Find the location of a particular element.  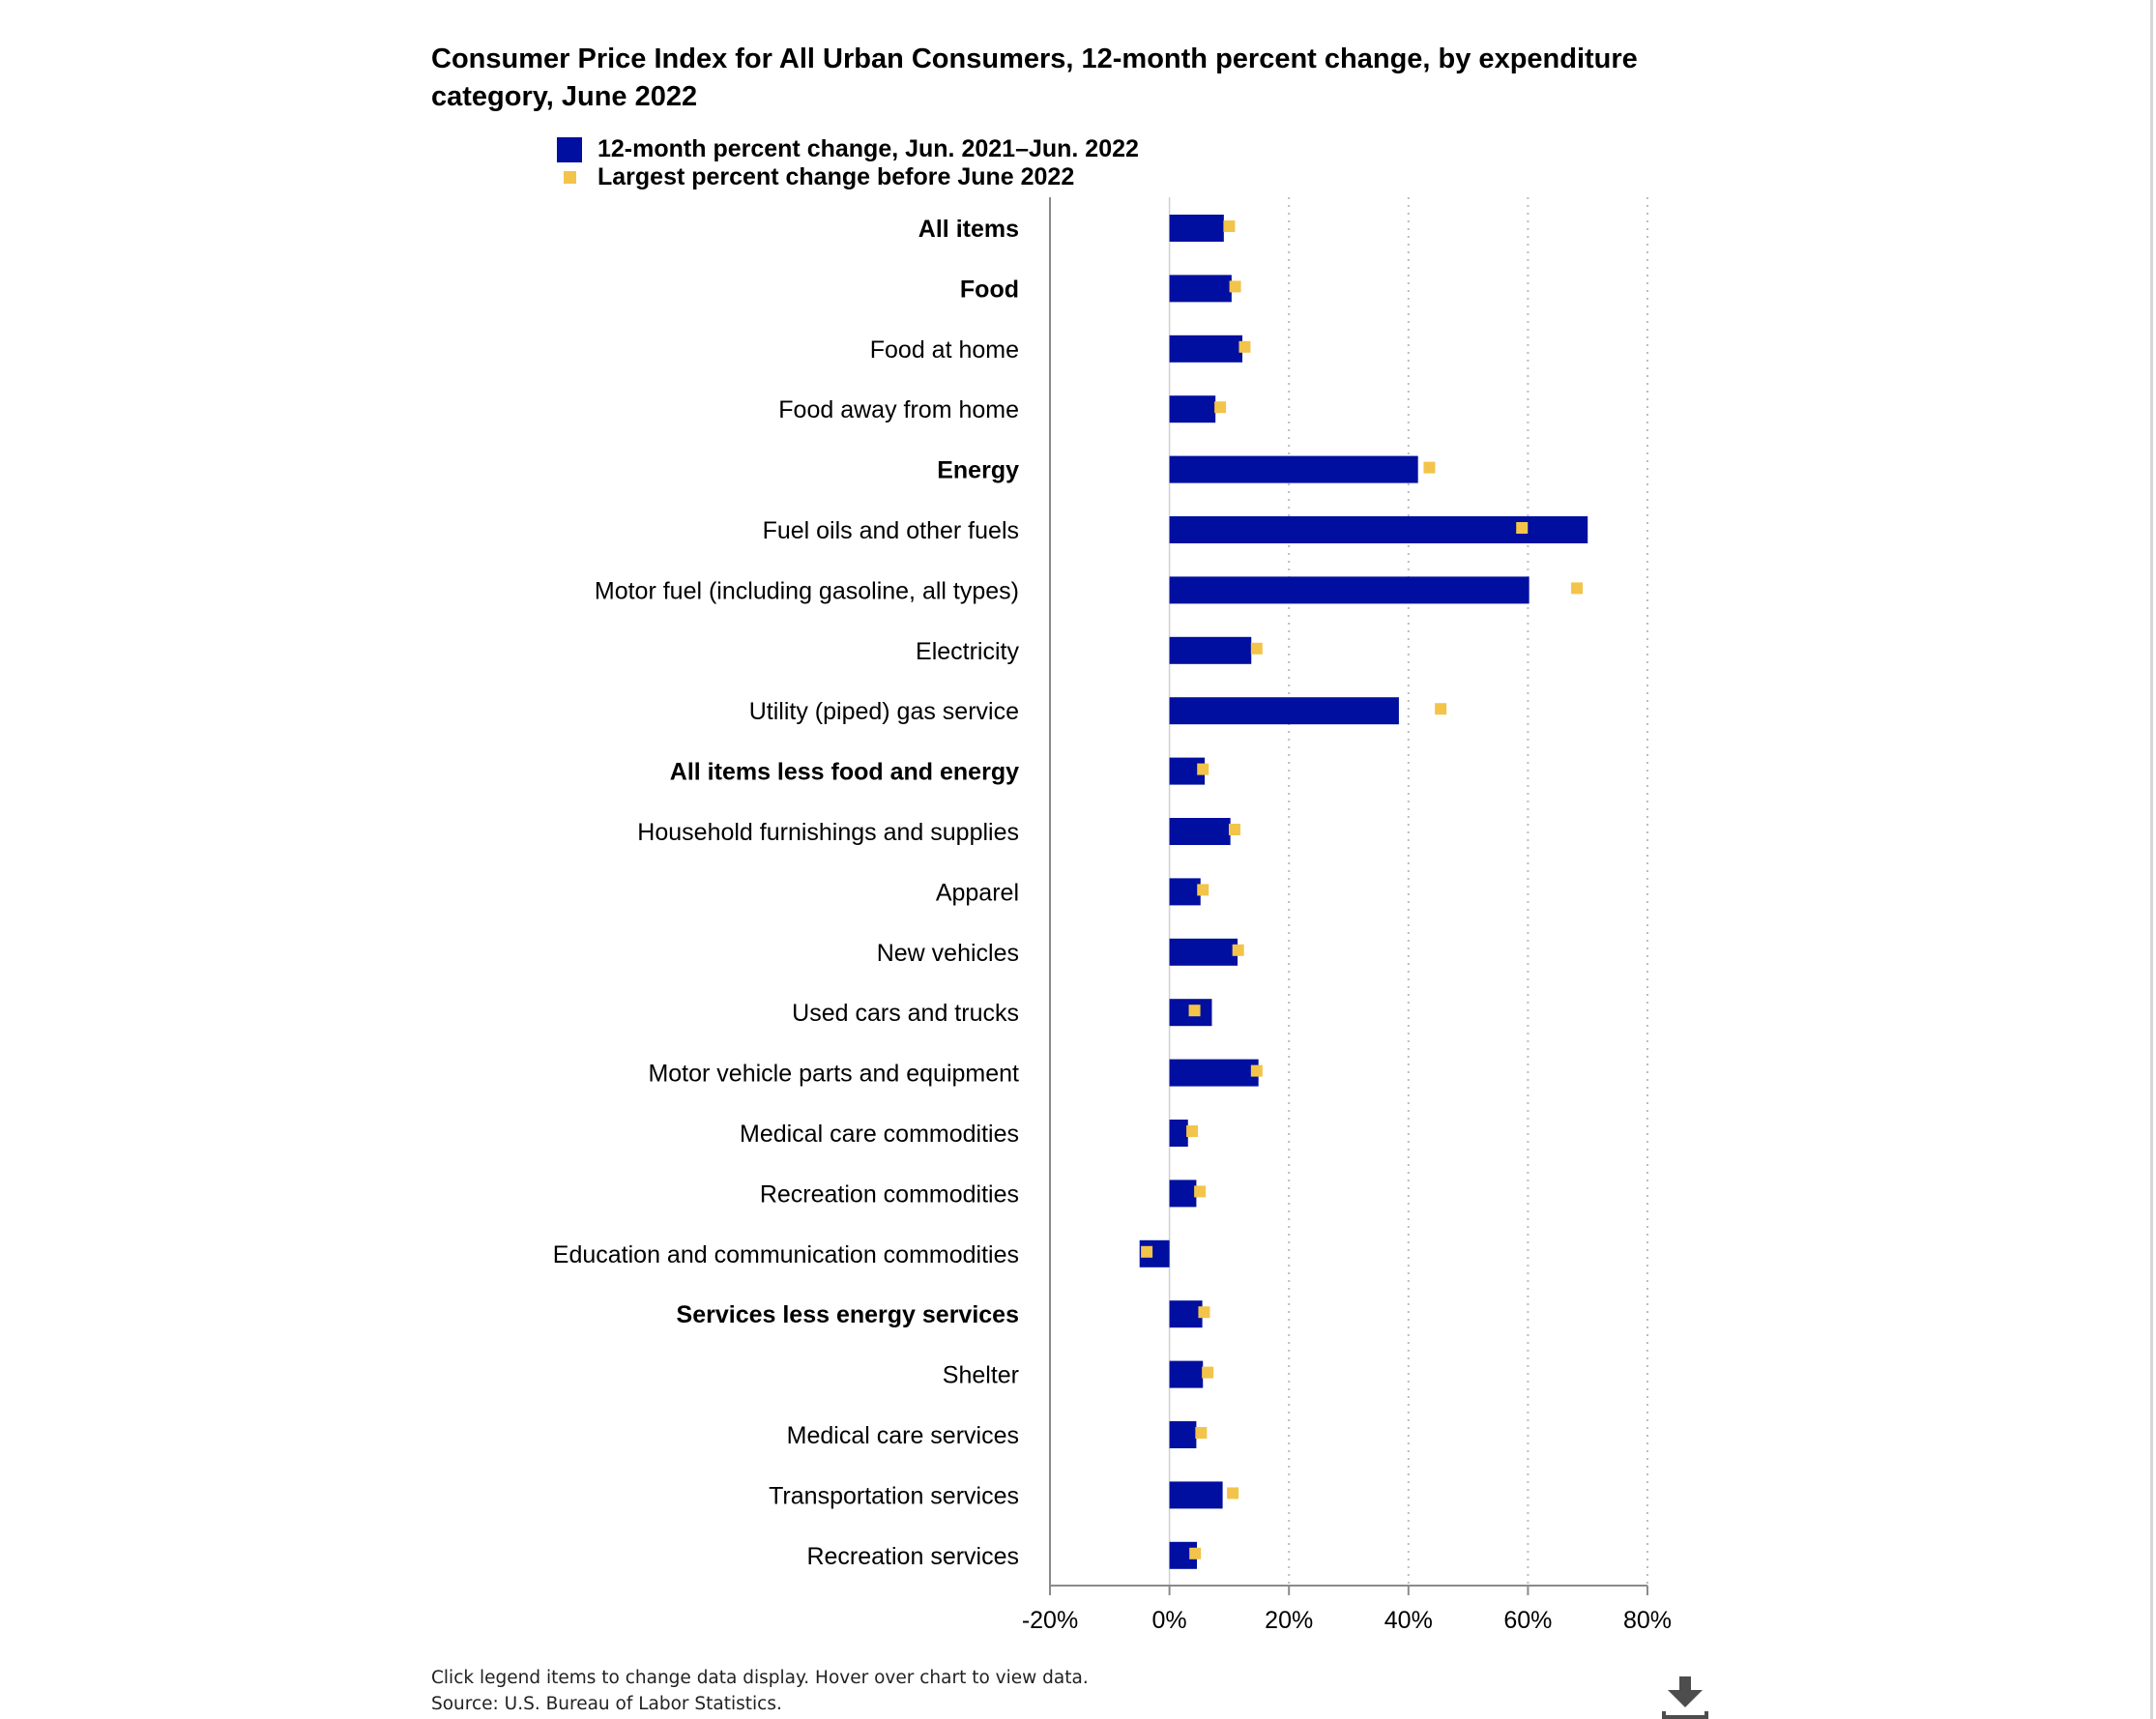

category-label: Electricity is located at coordinates (967, 651).